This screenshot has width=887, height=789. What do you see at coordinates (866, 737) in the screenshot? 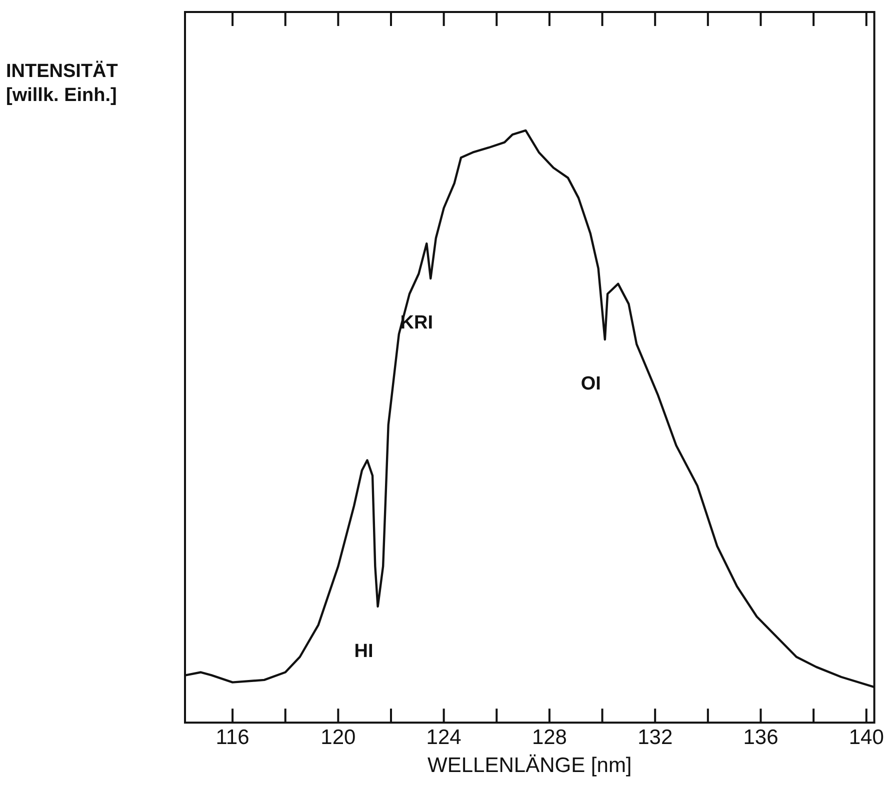
I see `x-tick-label: 140` at bounding box center [866, 737].